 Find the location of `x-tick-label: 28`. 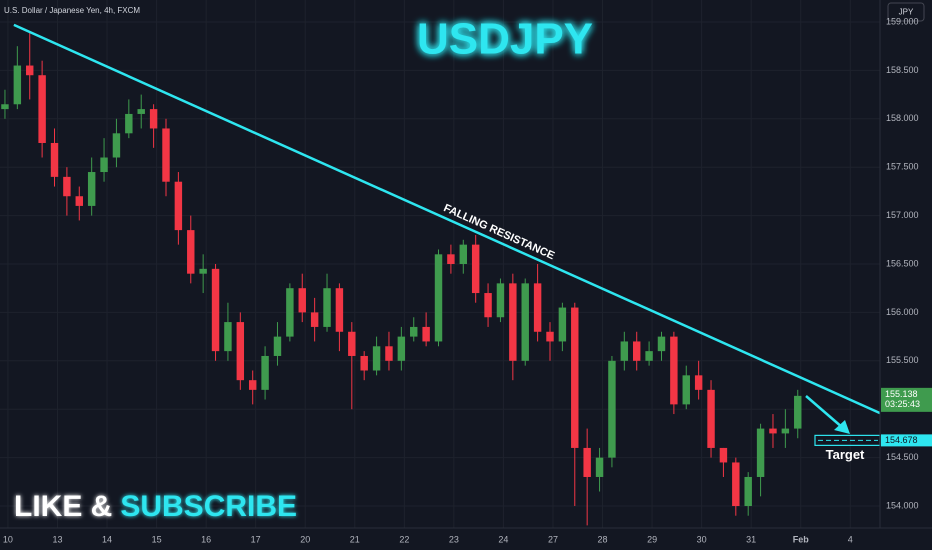

x-tick-label: 28 is located at coordinates (603, 539).